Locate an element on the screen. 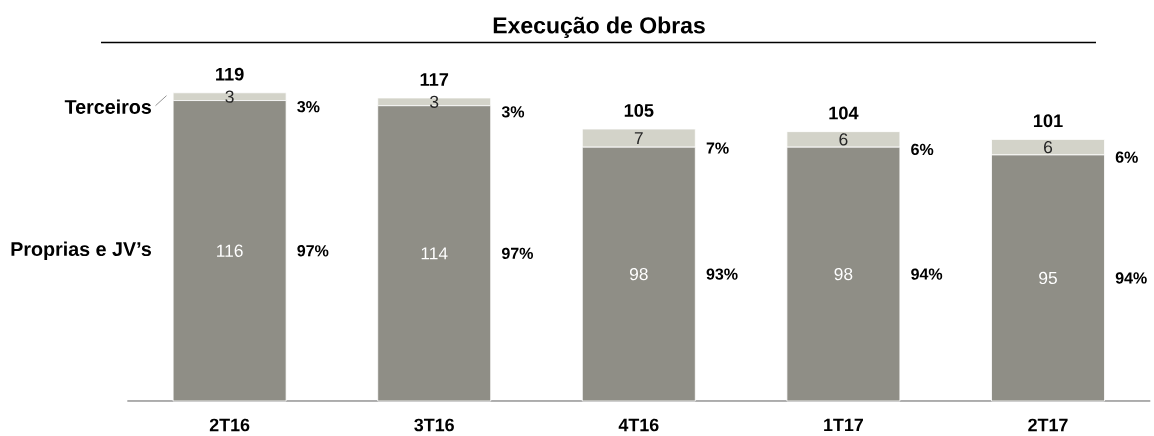 Image resolution: width=1154 pixels, height=436 pixels. x-tick-label: 2T16 is located at coordinates (229, 425).